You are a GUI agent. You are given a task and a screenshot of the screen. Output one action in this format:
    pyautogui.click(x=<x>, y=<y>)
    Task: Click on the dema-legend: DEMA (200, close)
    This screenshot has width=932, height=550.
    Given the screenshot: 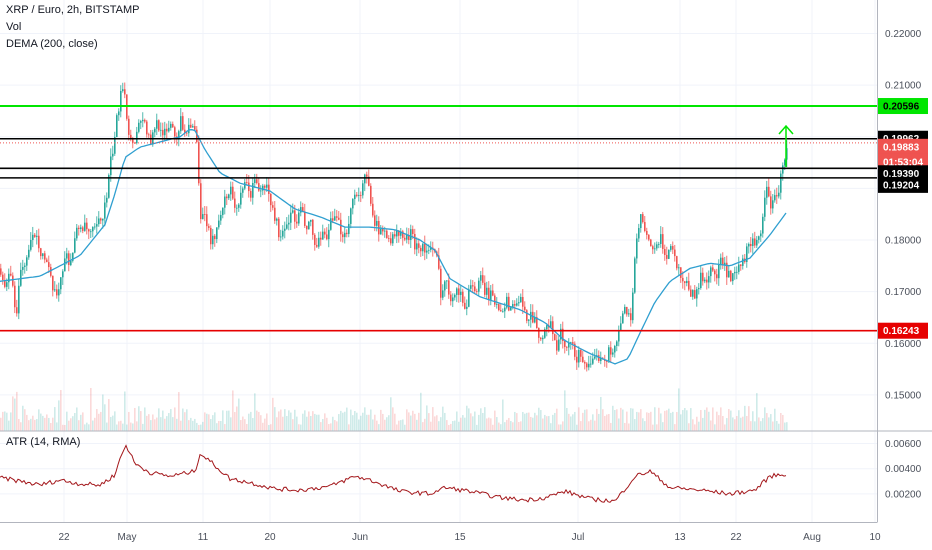 What is the action you would take?
    pyautogui.click(x=52, y=44)
    